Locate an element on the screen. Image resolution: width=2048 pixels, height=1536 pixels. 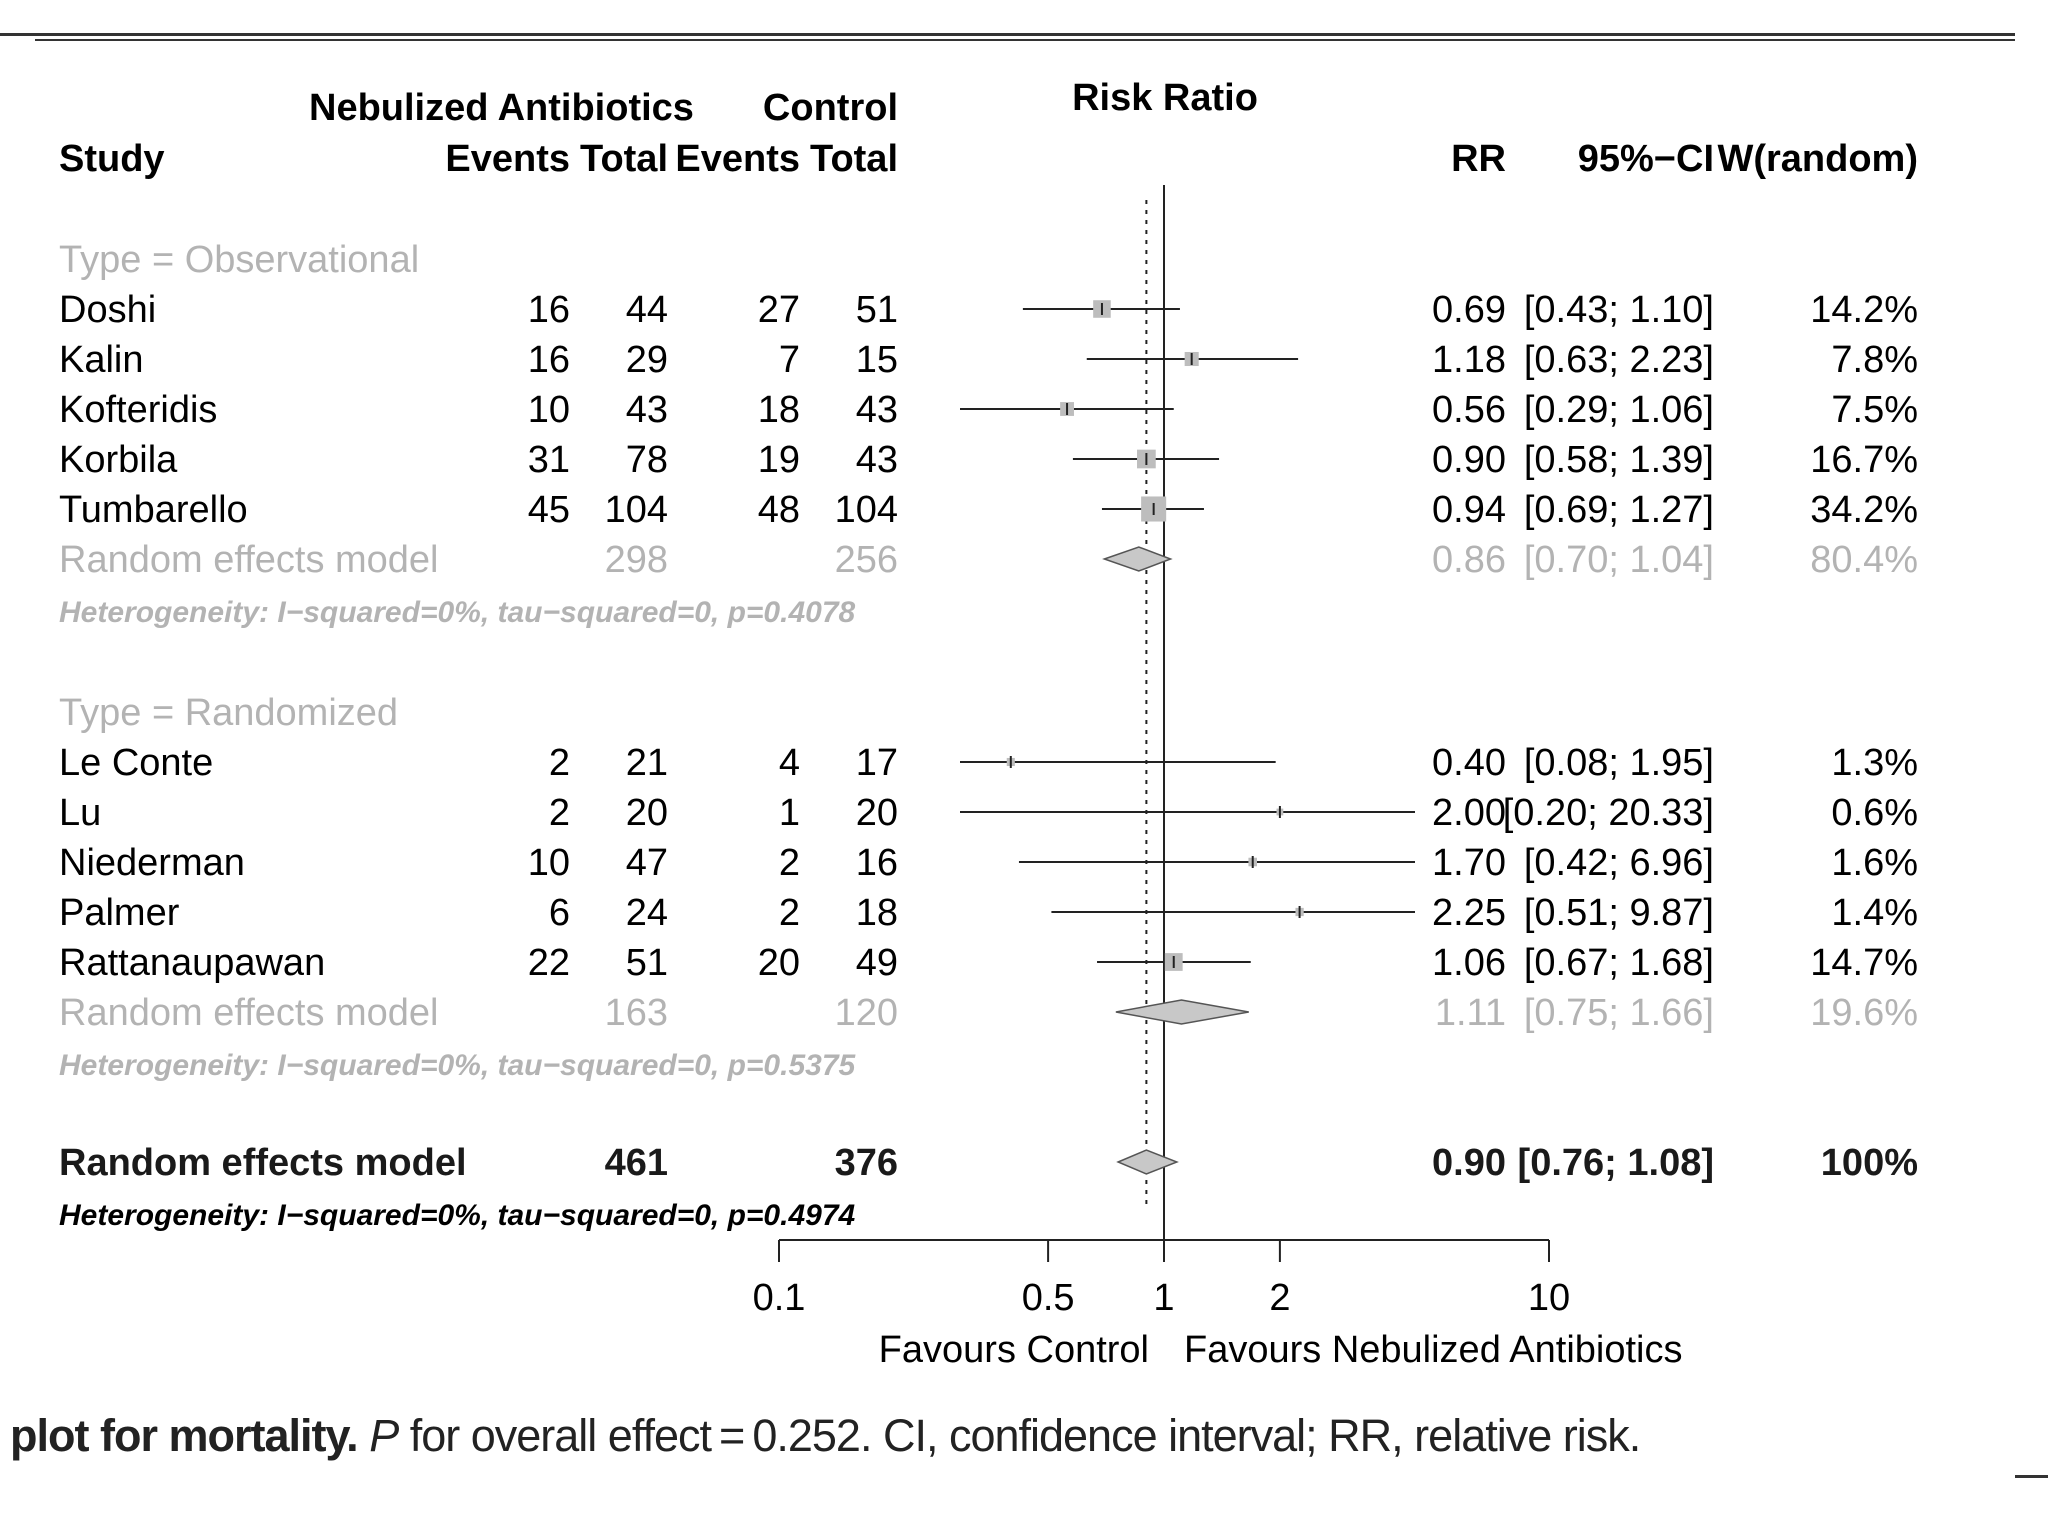
study-palmer-total-treatment: 24 is located at coordinates (647, 913).